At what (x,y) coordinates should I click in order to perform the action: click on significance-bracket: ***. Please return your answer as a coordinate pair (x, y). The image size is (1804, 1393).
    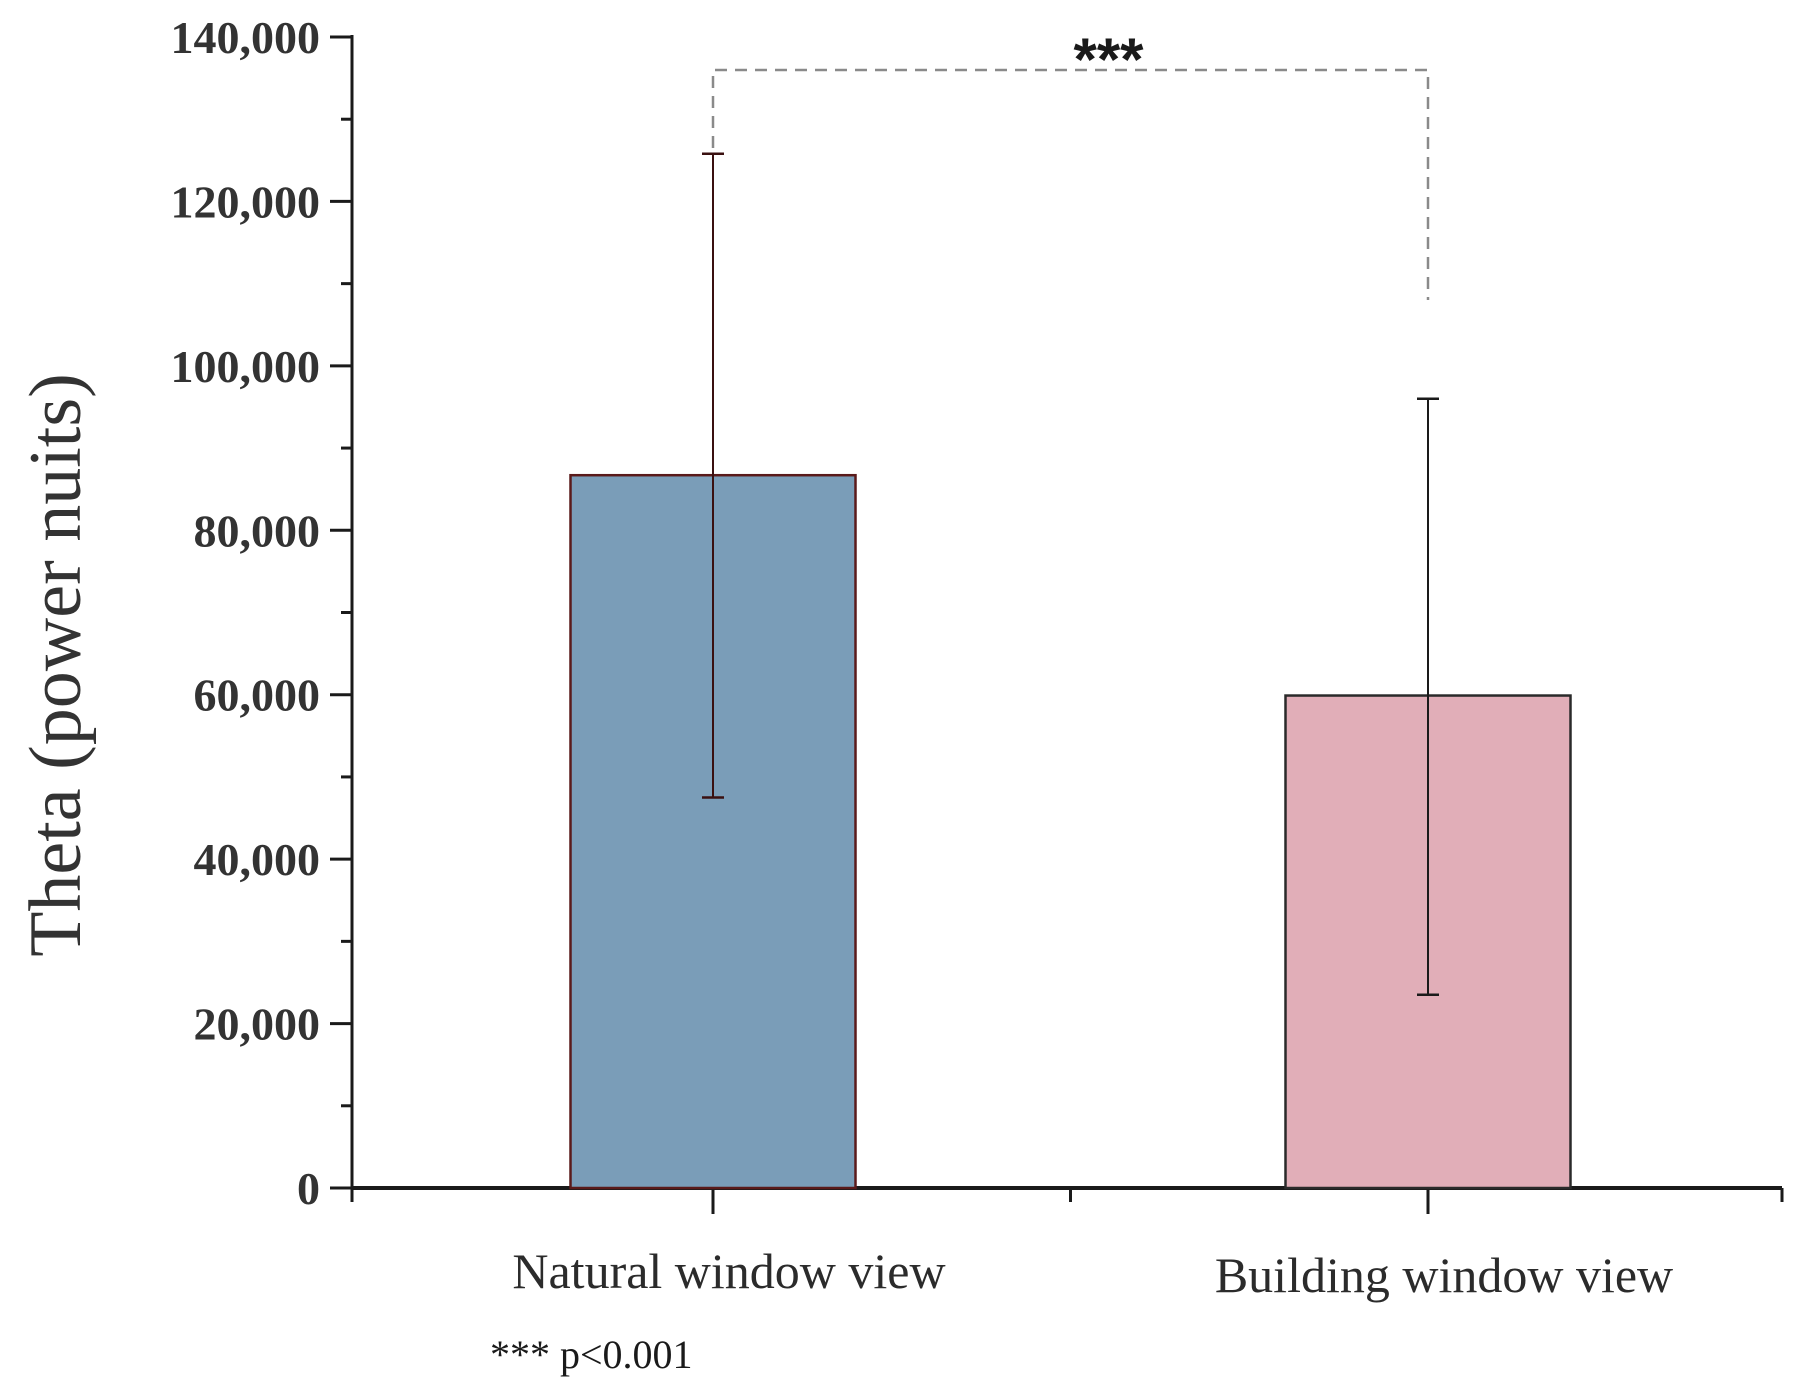
    Looking at the image, I should click on (1070, 163).